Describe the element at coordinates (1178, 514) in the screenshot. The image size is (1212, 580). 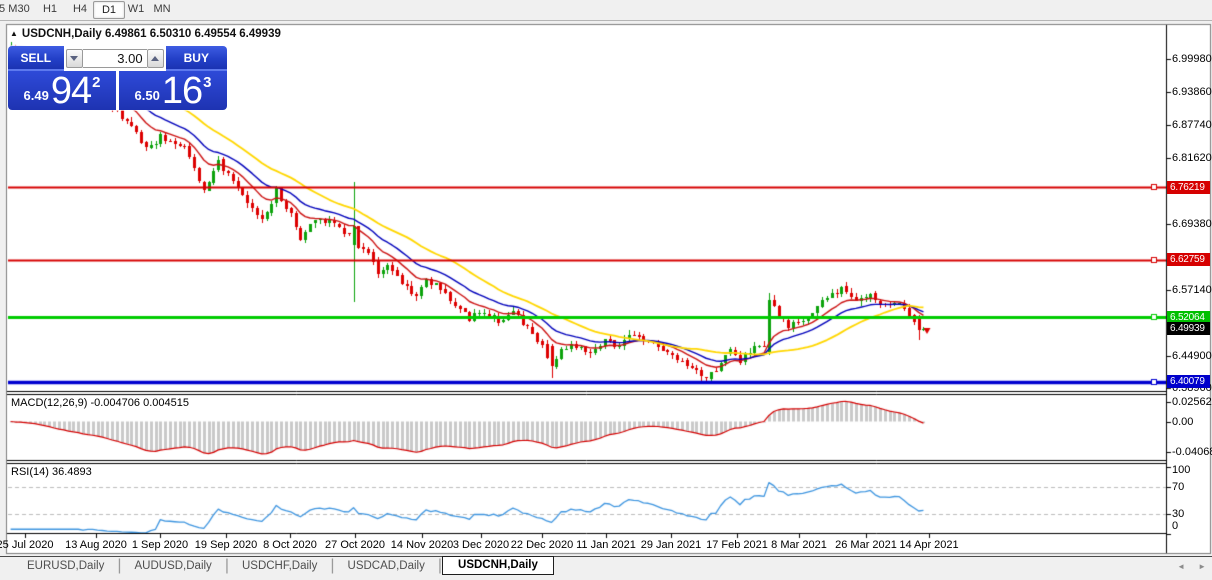
I see `rsi-tick-label: 30` at that location.